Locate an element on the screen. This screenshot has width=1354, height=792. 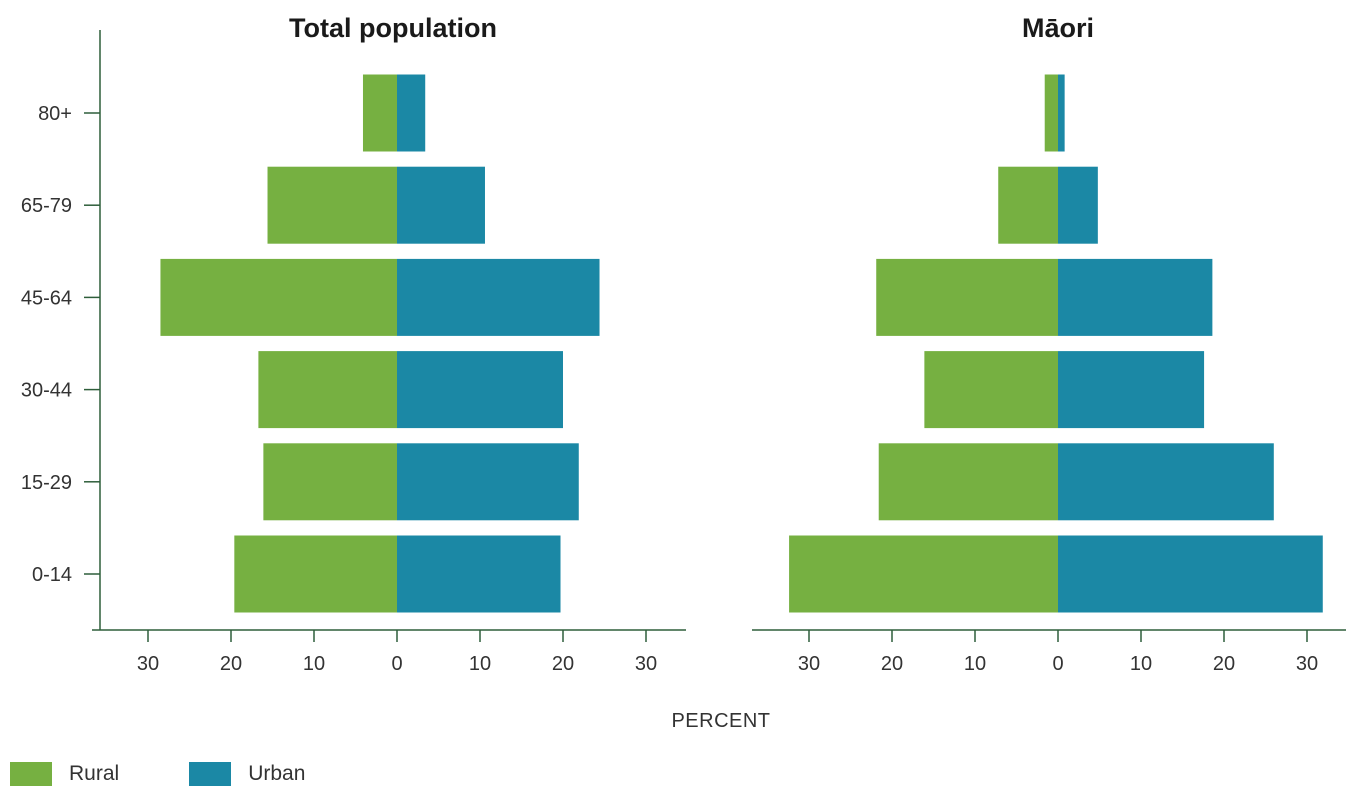
panel-title-1: Māori is located at coordinates (1058, 28).